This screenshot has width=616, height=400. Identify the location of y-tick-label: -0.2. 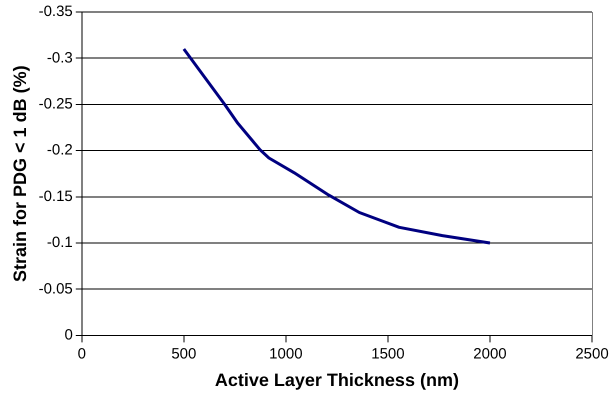
(59, 150).